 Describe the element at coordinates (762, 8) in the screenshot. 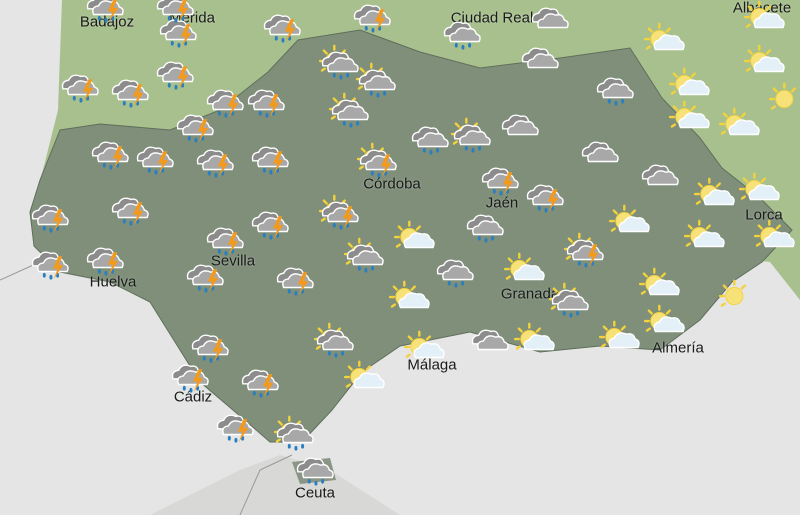

I see `city-label-albacete: Albacete` at that location.